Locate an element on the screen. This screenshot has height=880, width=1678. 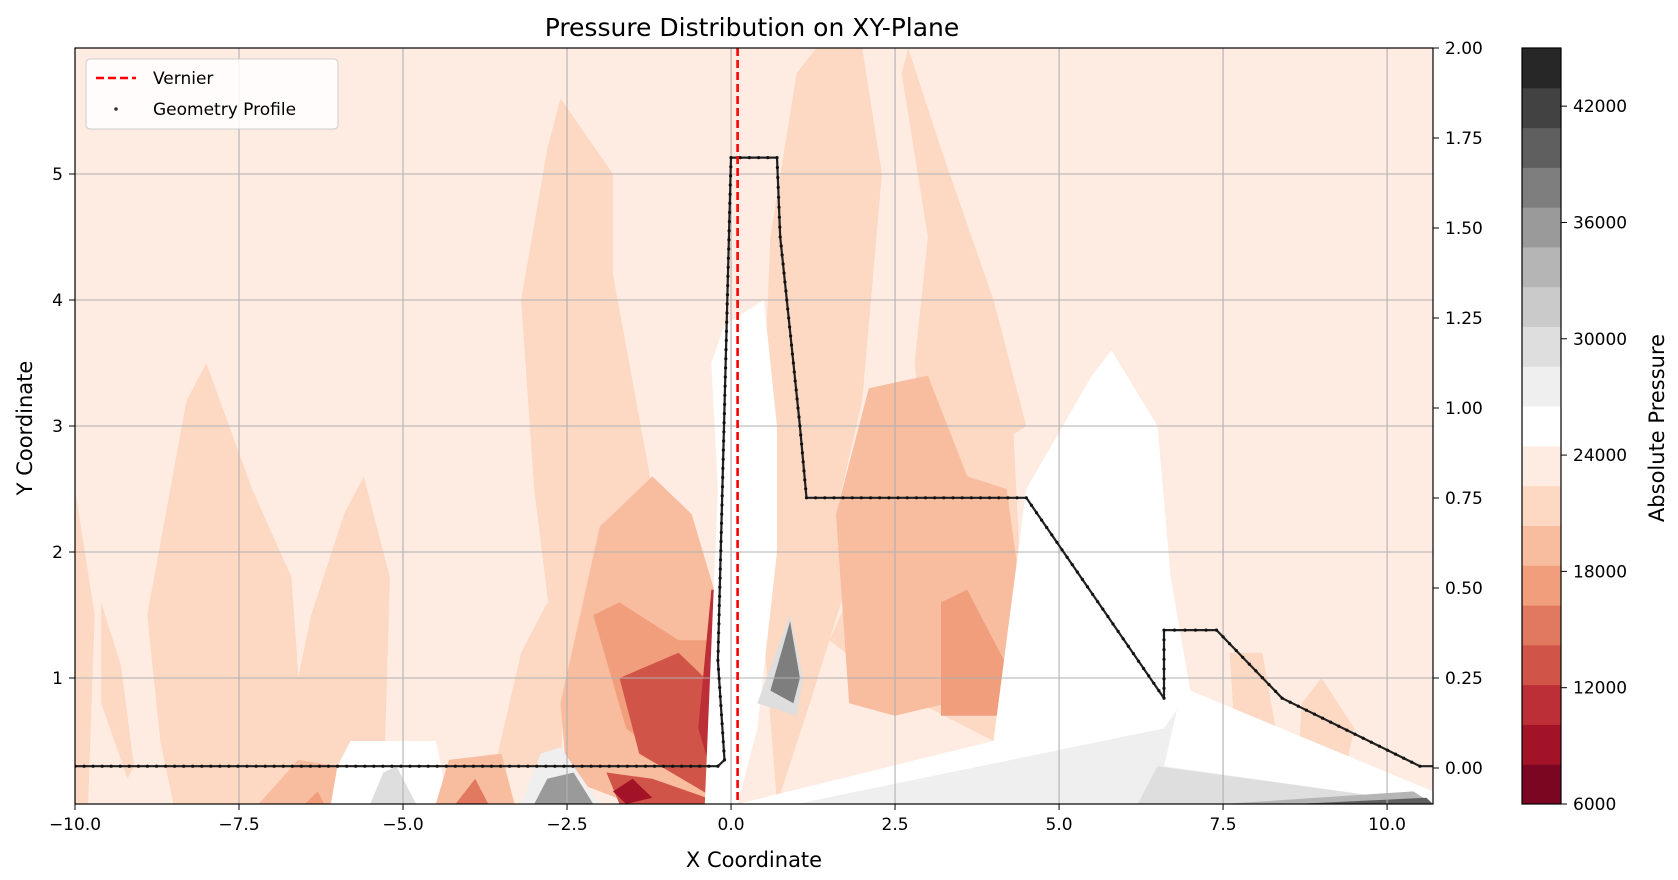
y2-tick-label: 1.75 is located at coordinates (1464, 139).